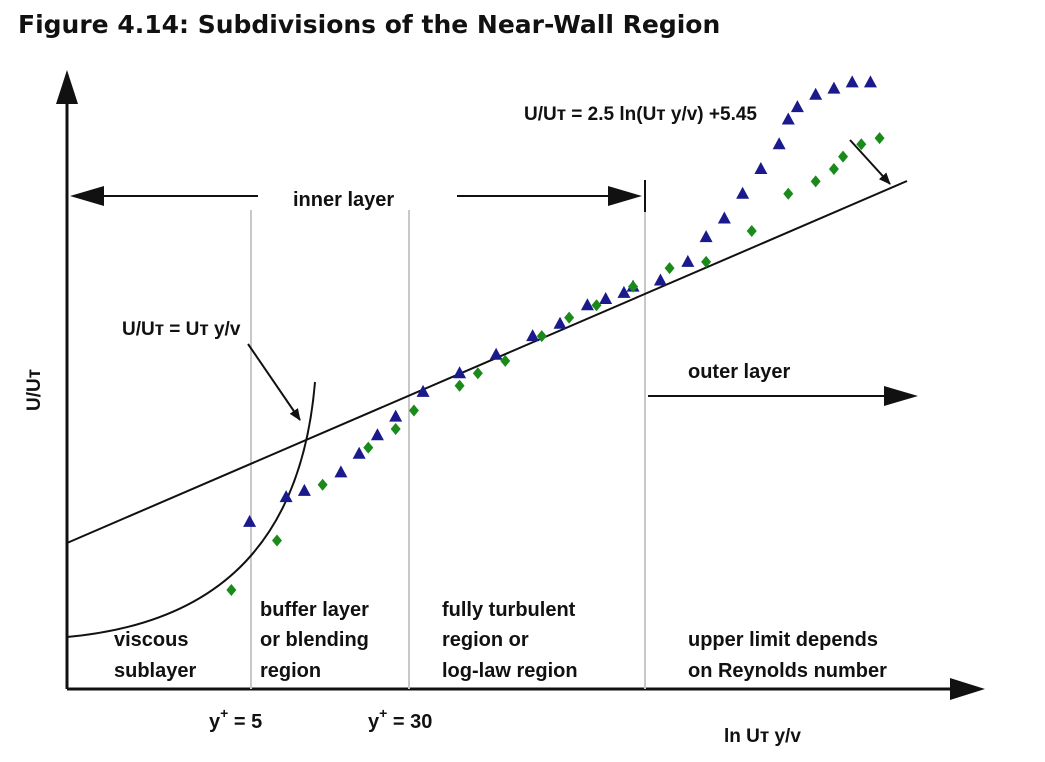 The height and width of the screenshot is (762, 1045). Describe the element at coordinates (314, 640) in the screenshot. I see `buffer-label-line2: or blending` at that location.